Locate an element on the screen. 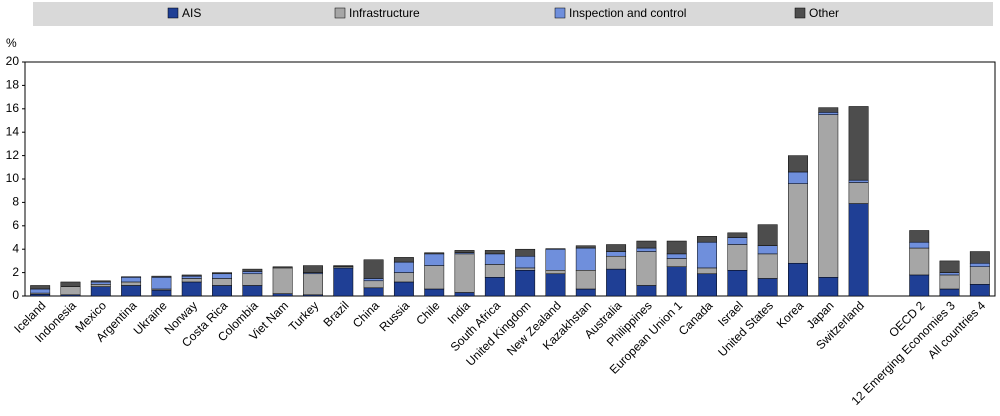  y-tick-label: 20 is located at coordinates (13, 61).